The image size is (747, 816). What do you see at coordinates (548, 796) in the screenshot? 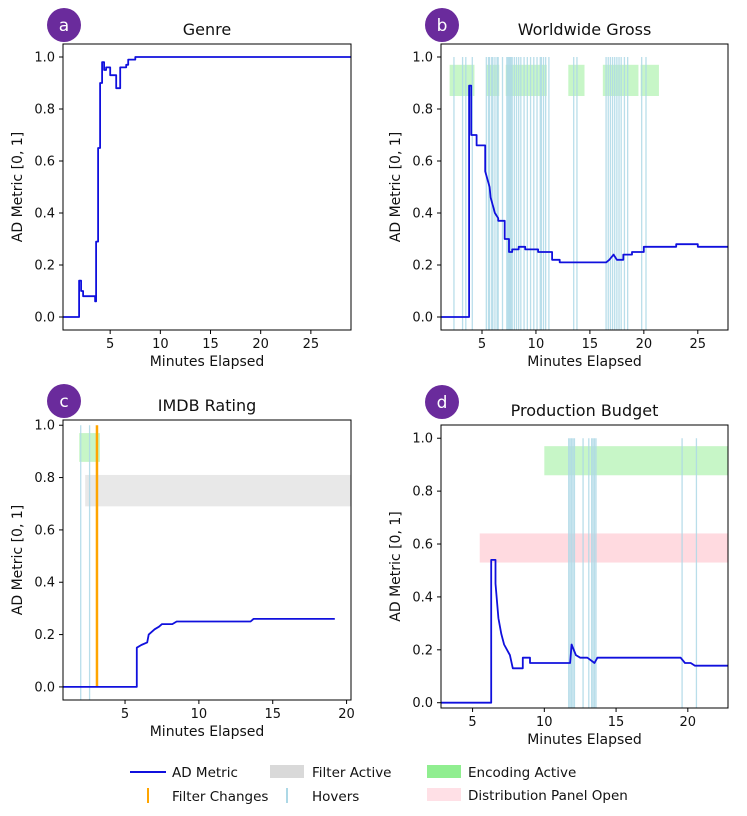
I see `legend-distribution-panel-open-label: Distribution Panel Open` at bounding box center [548, 796].